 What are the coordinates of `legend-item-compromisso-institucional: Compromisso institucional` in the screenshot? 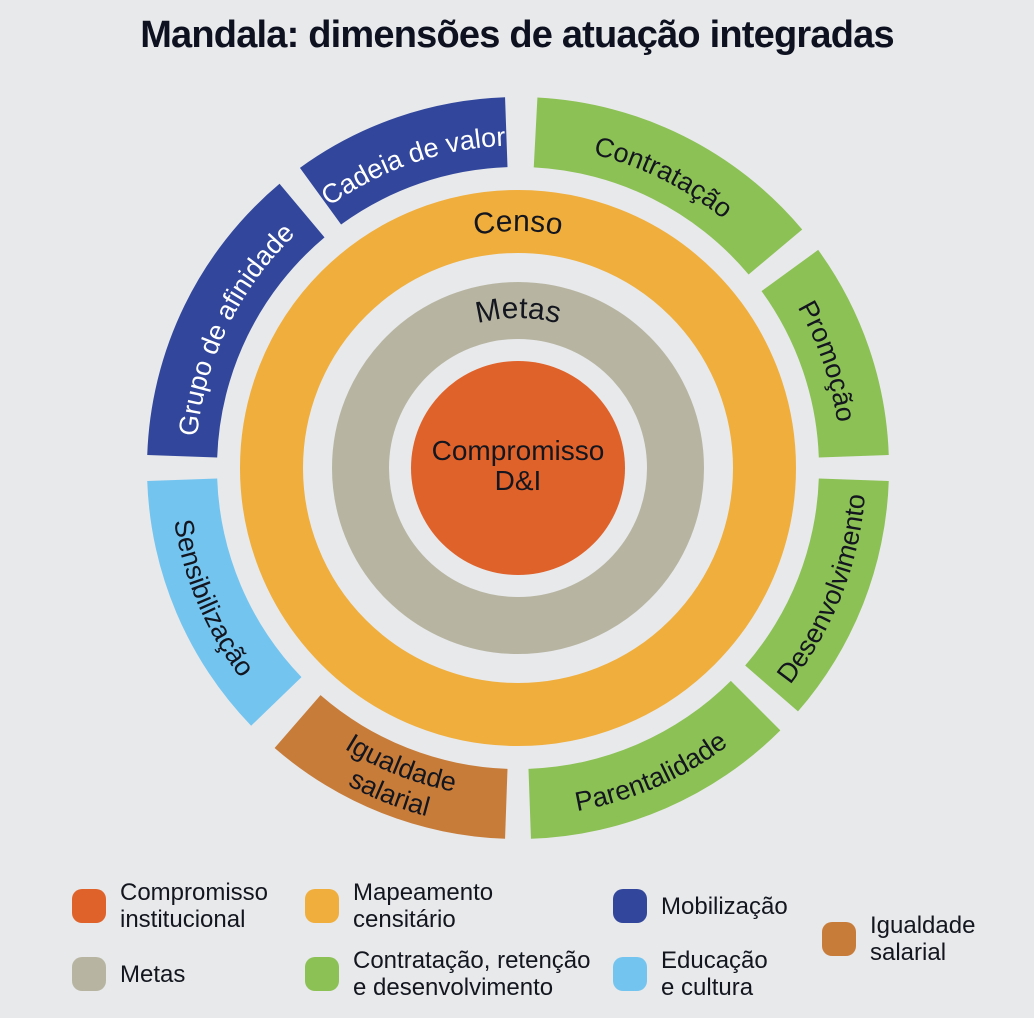 It's located at (170, 906).